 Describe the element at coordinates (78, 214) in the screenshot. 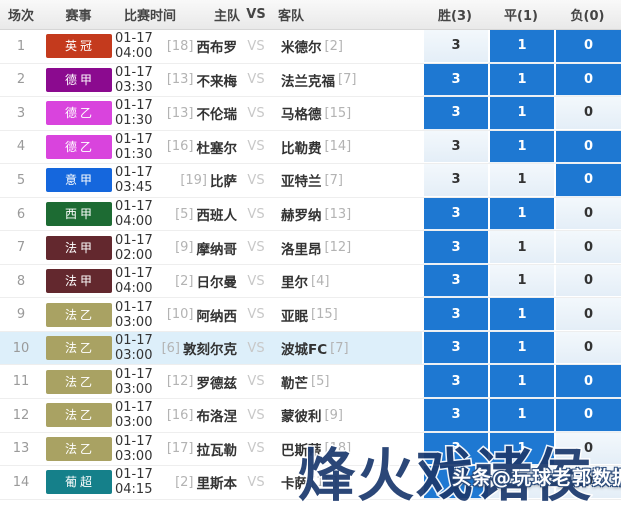

I see `league-badge: 西甲` at that location.